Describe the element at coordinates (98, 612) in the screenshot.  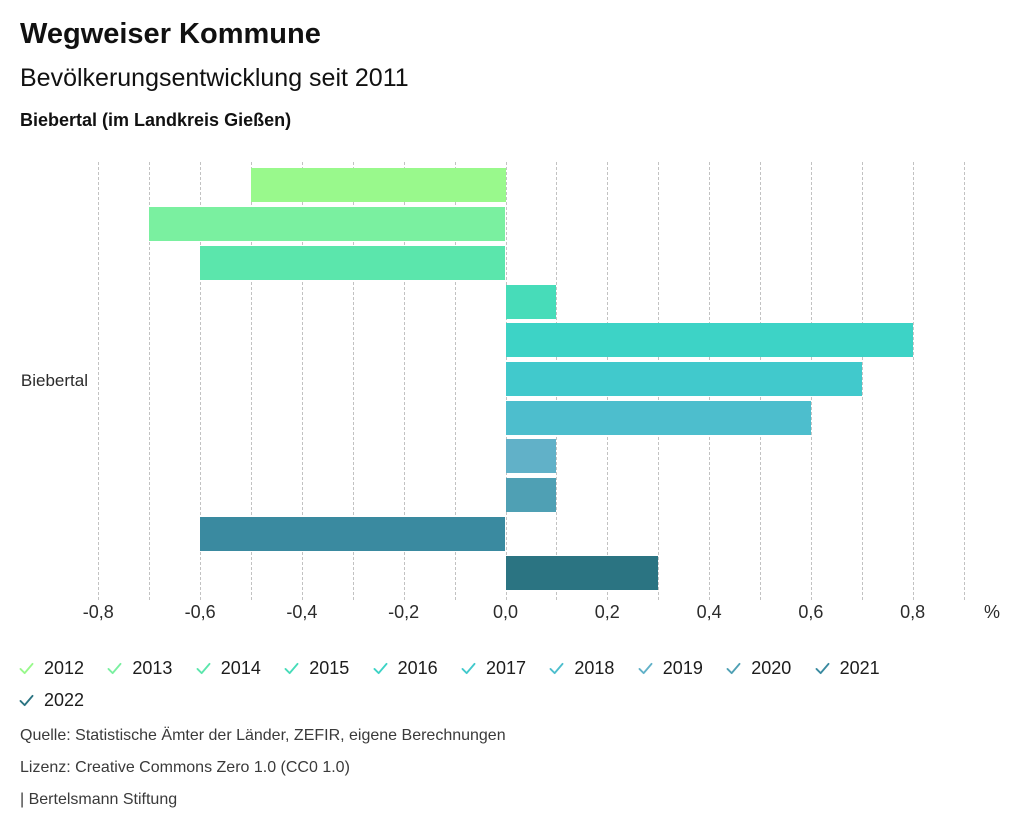
I see `x-tick-label: -0,8` at that location.